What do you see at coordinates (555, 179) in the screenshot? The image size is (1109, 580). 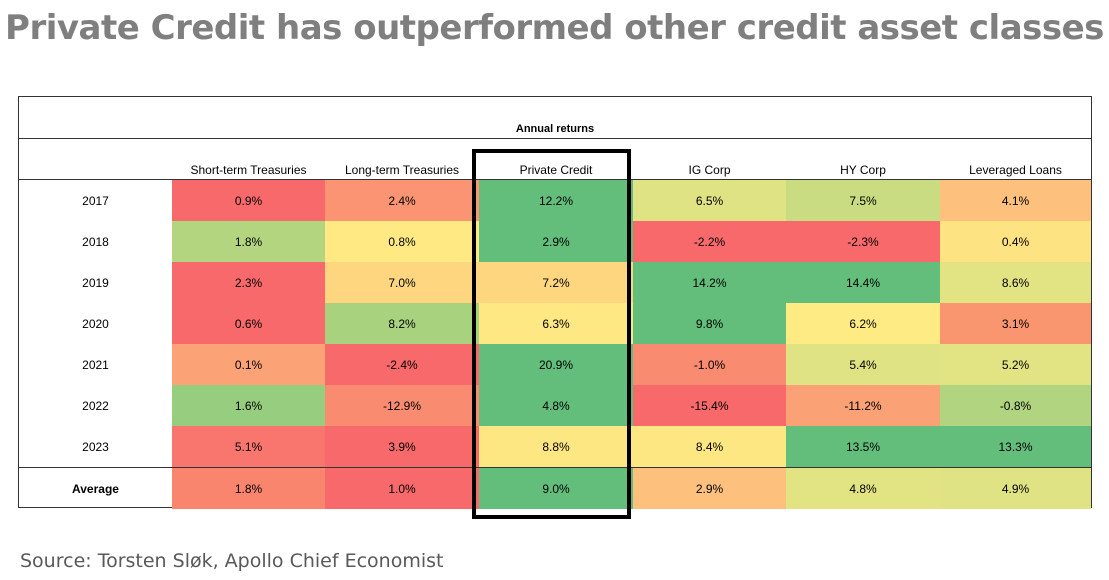 I see `header-divider` at bounding box center [555, 179].